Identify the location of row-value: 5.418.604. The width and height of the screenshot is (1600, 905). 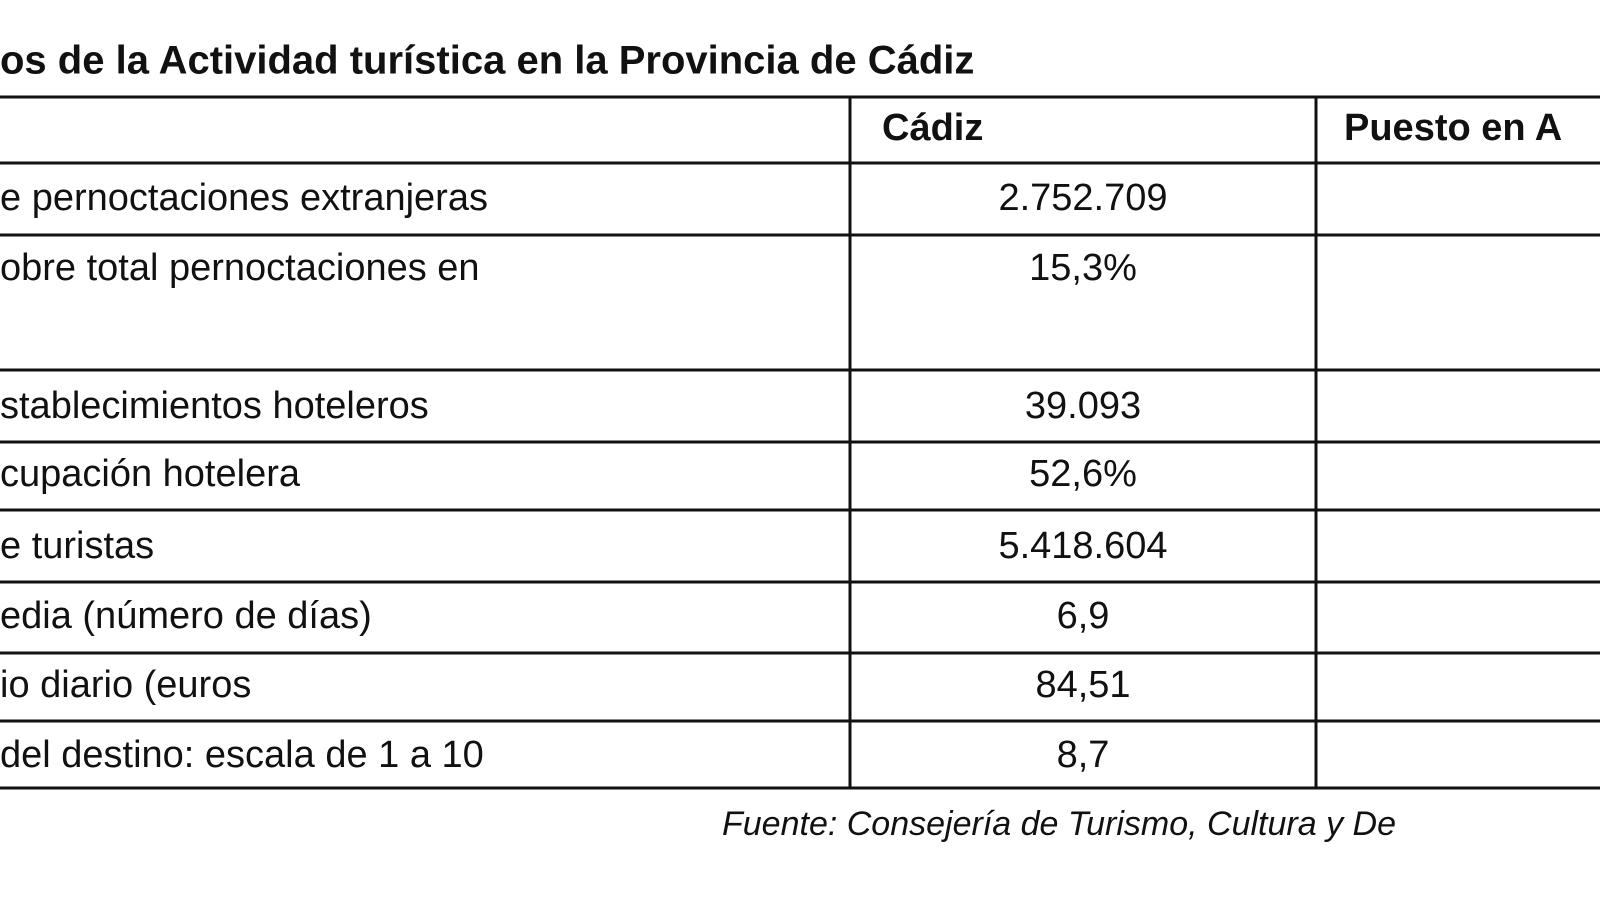
(1082, 546).